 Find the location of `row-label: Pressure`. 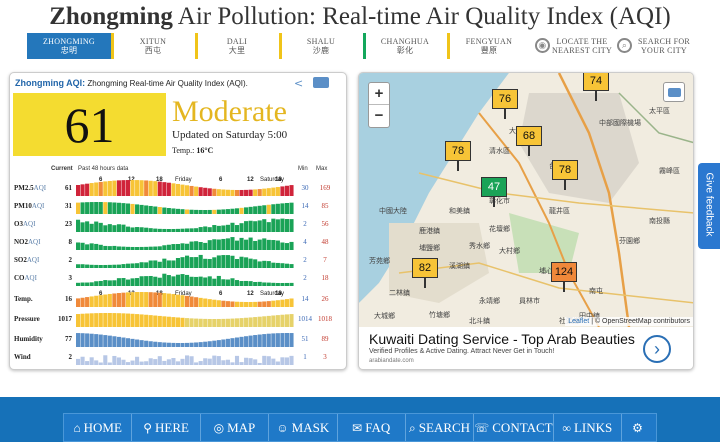

row-label: Pressure is located at coordinates (27, 319).